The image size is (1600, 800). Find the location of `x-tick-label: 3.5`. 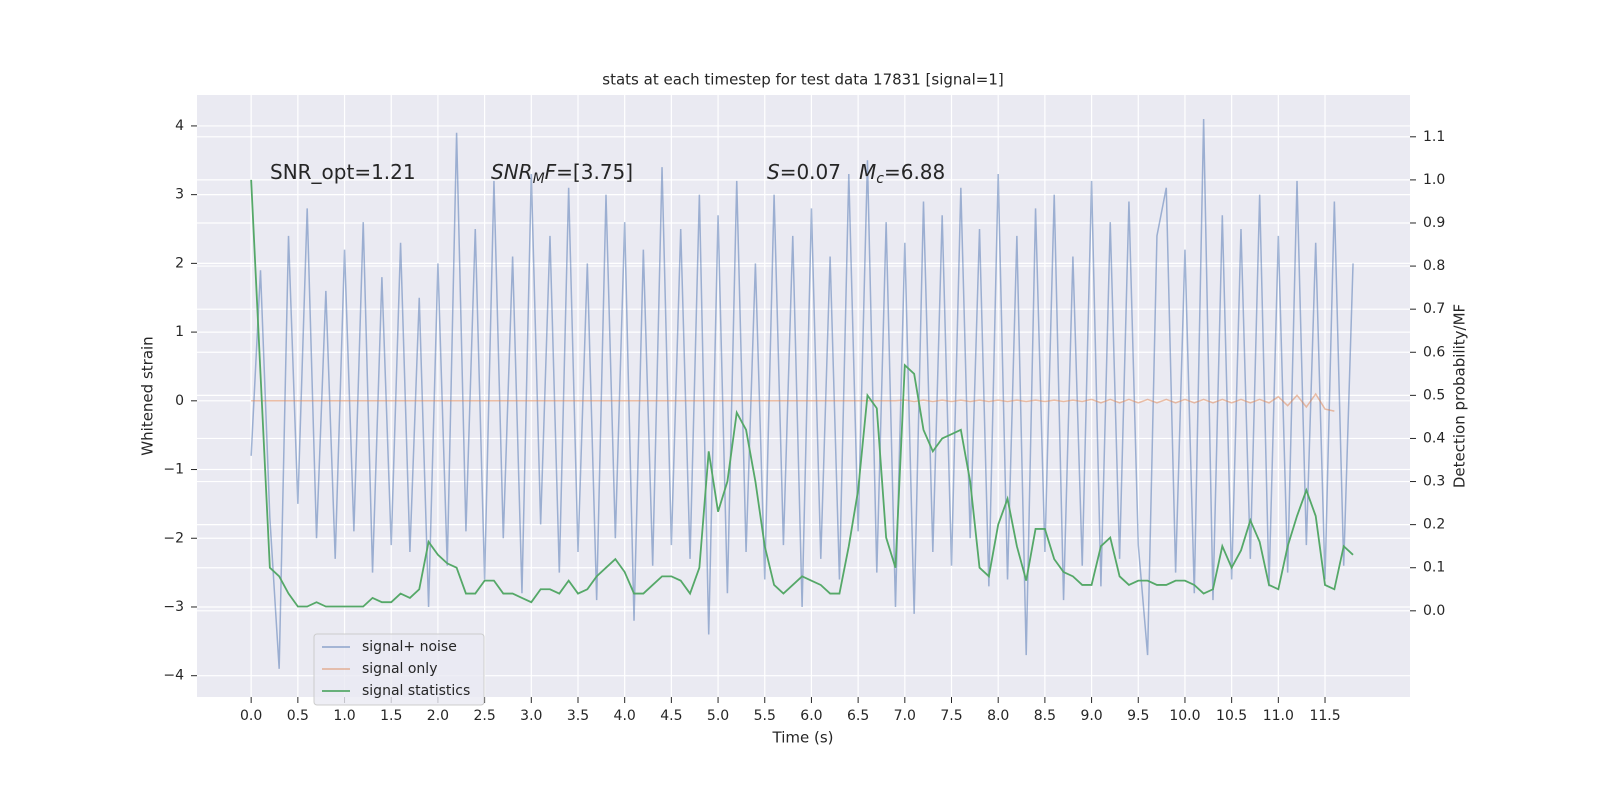

x-tick-label: 3.5 is located at coordinates (578, 716).